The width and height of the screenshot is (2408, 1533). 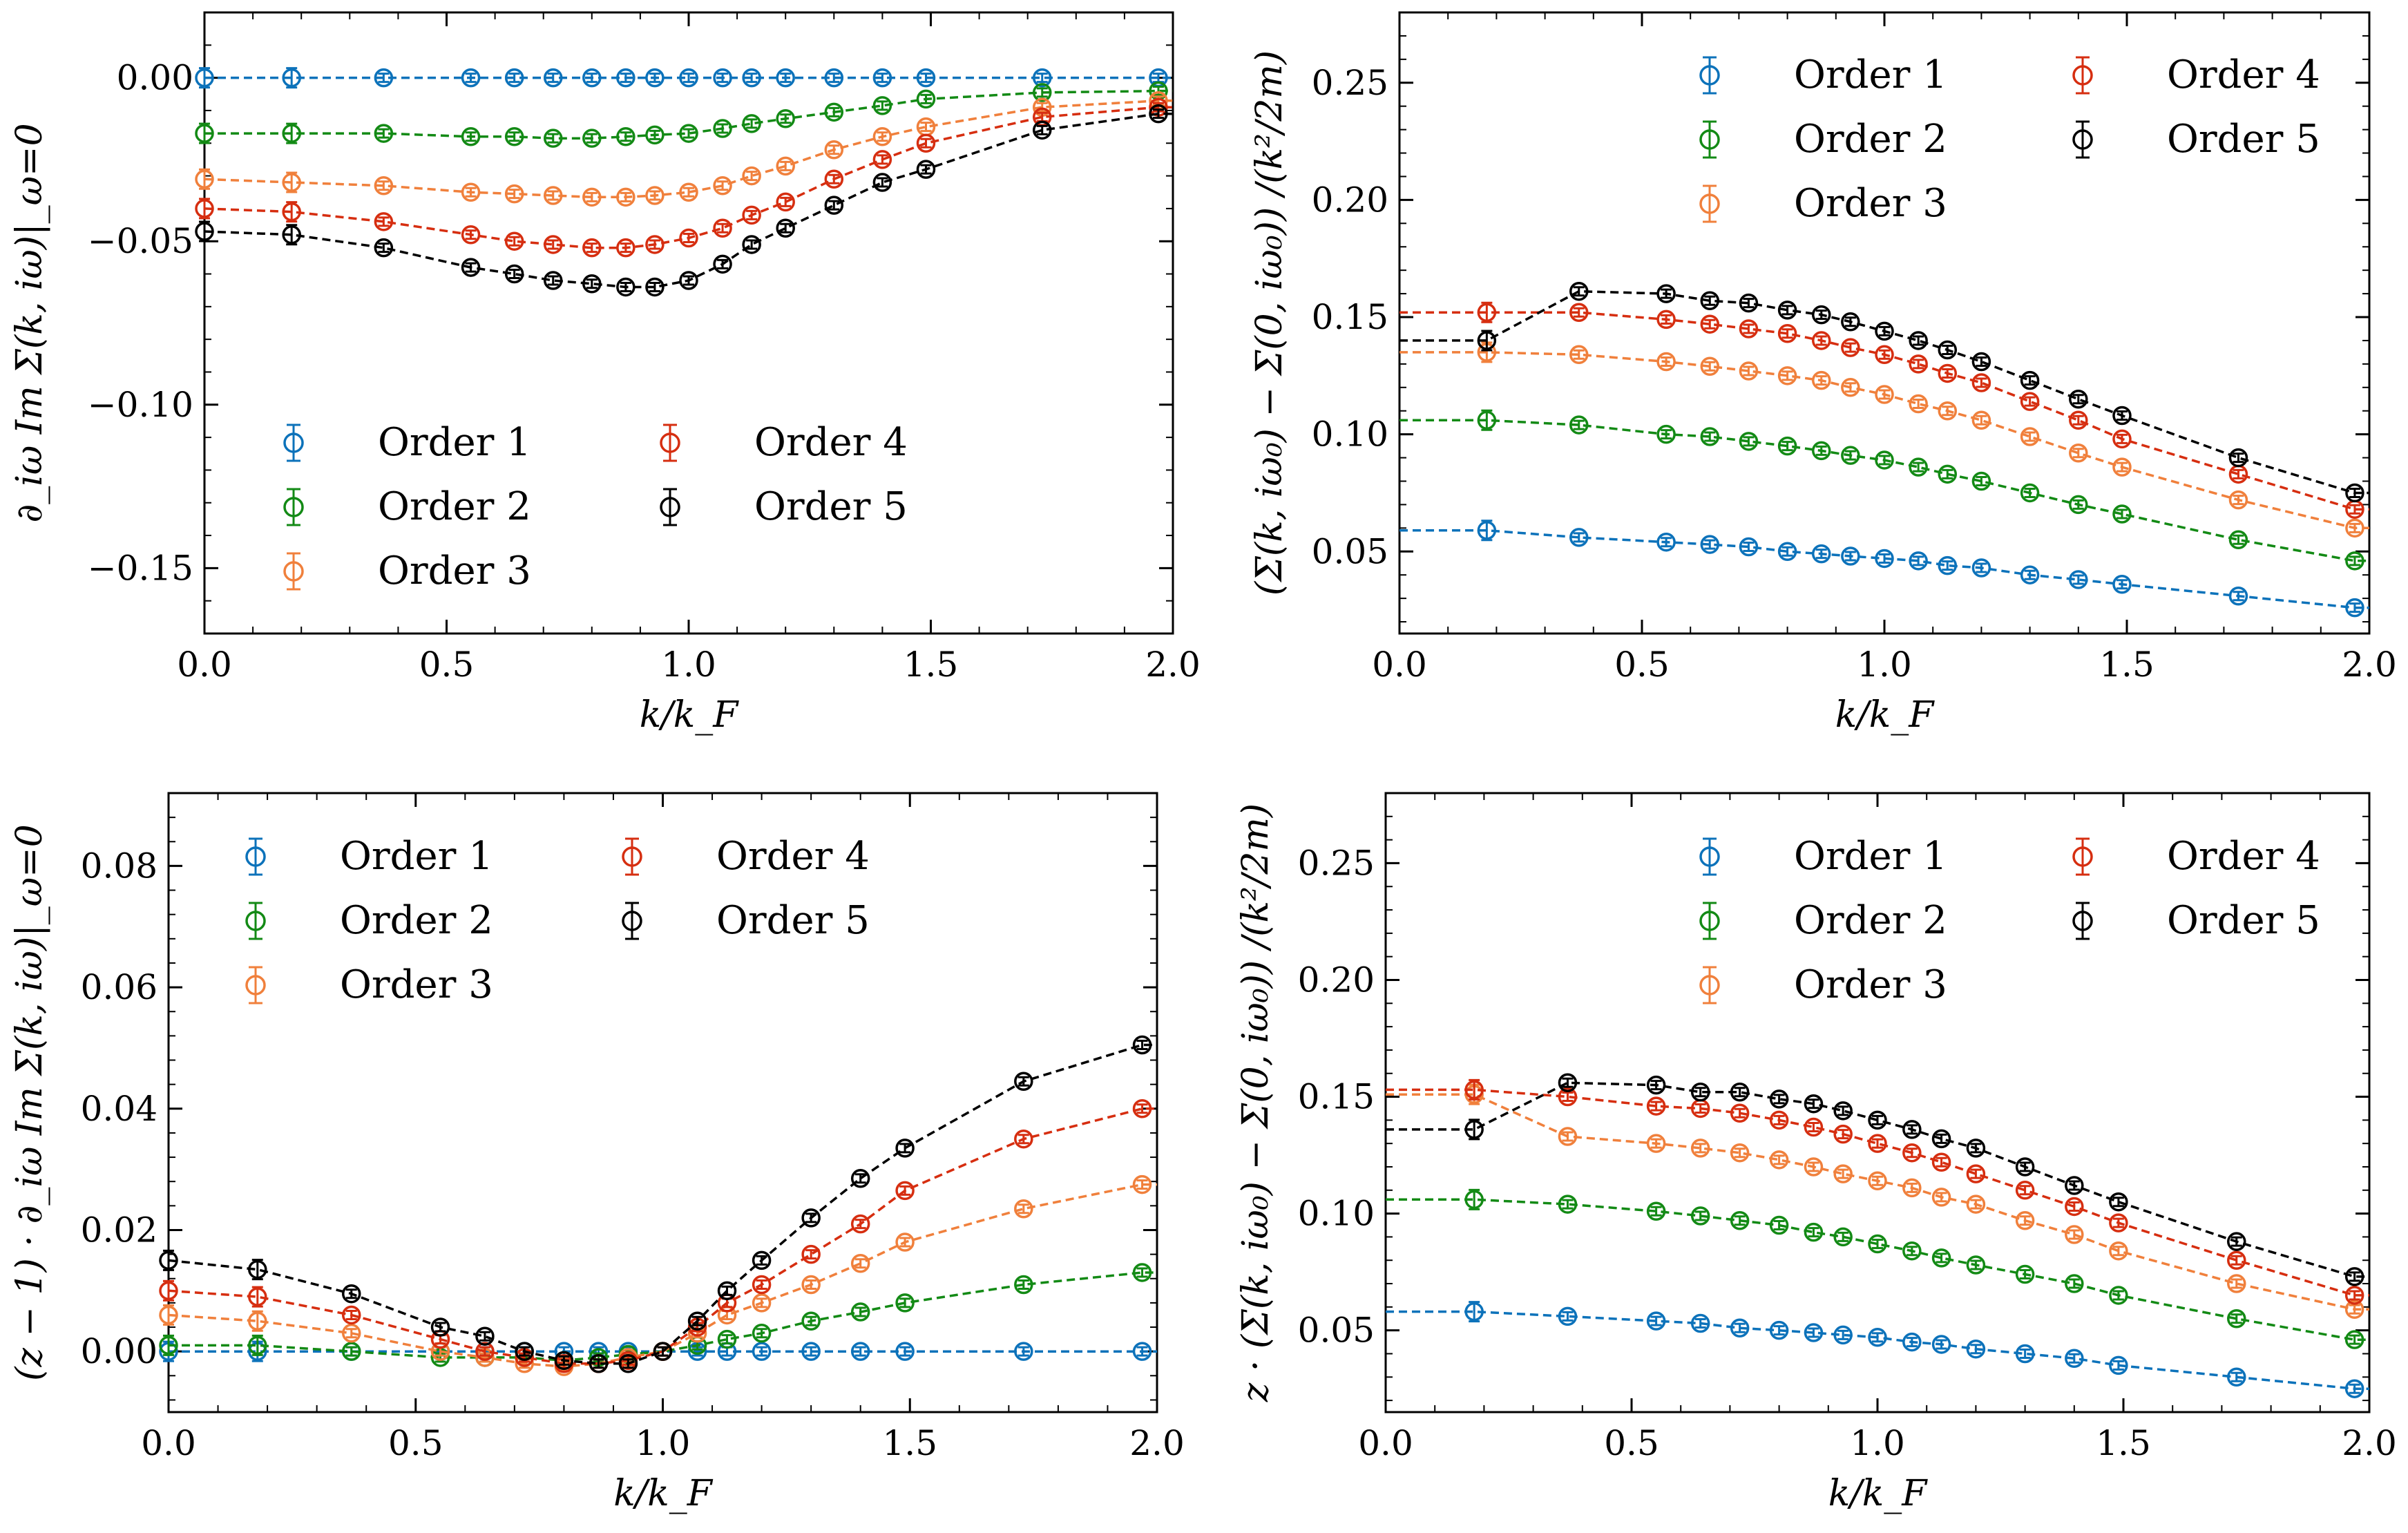 What do you see at coordinates (2196, 75) in the screenshot?
I see `legend-entry: Order 4` at bounding box center [2196, 75].